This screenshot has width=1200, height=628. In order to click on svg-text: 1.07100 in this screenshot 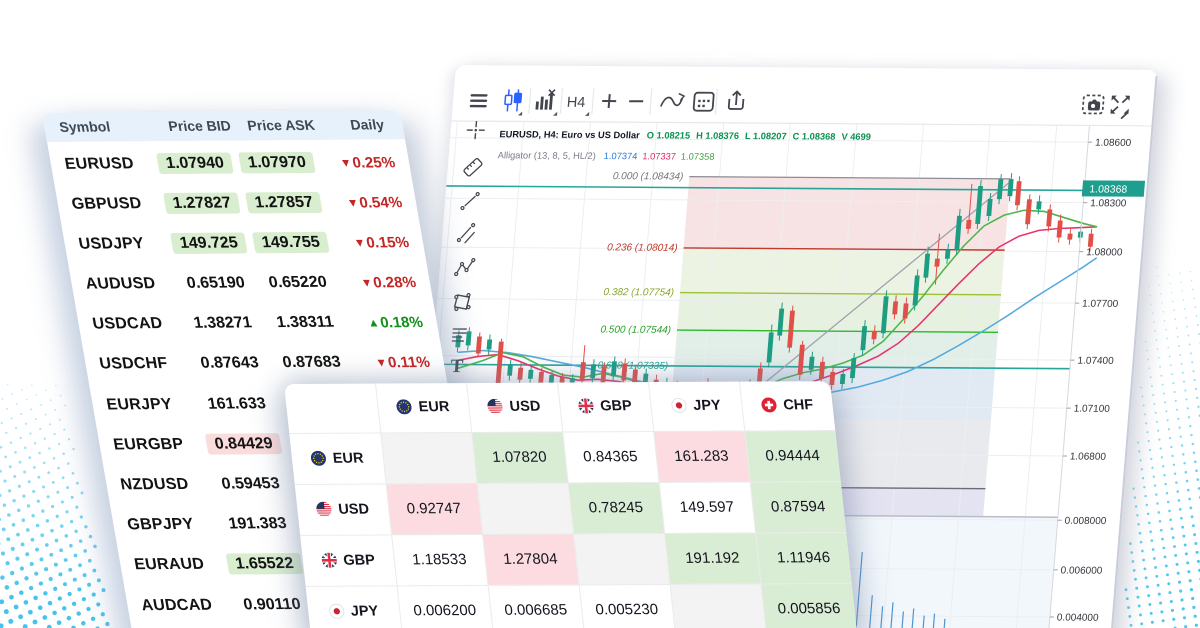, I will do `click(1091, 408)`.